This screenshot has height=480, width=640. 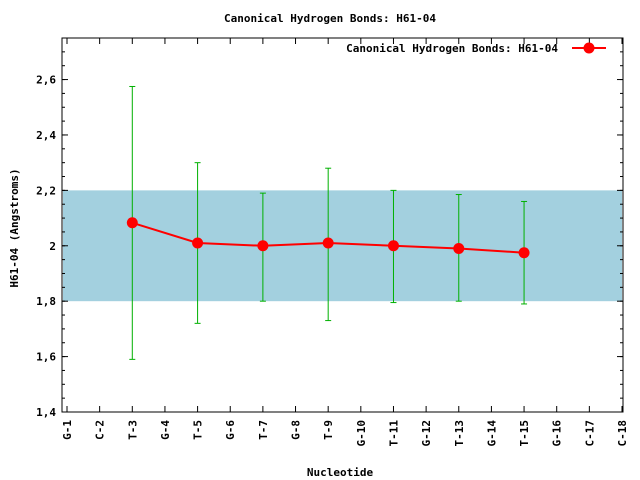 I want to click on y-tick-label: 2,6, so click(x=46, y=80).